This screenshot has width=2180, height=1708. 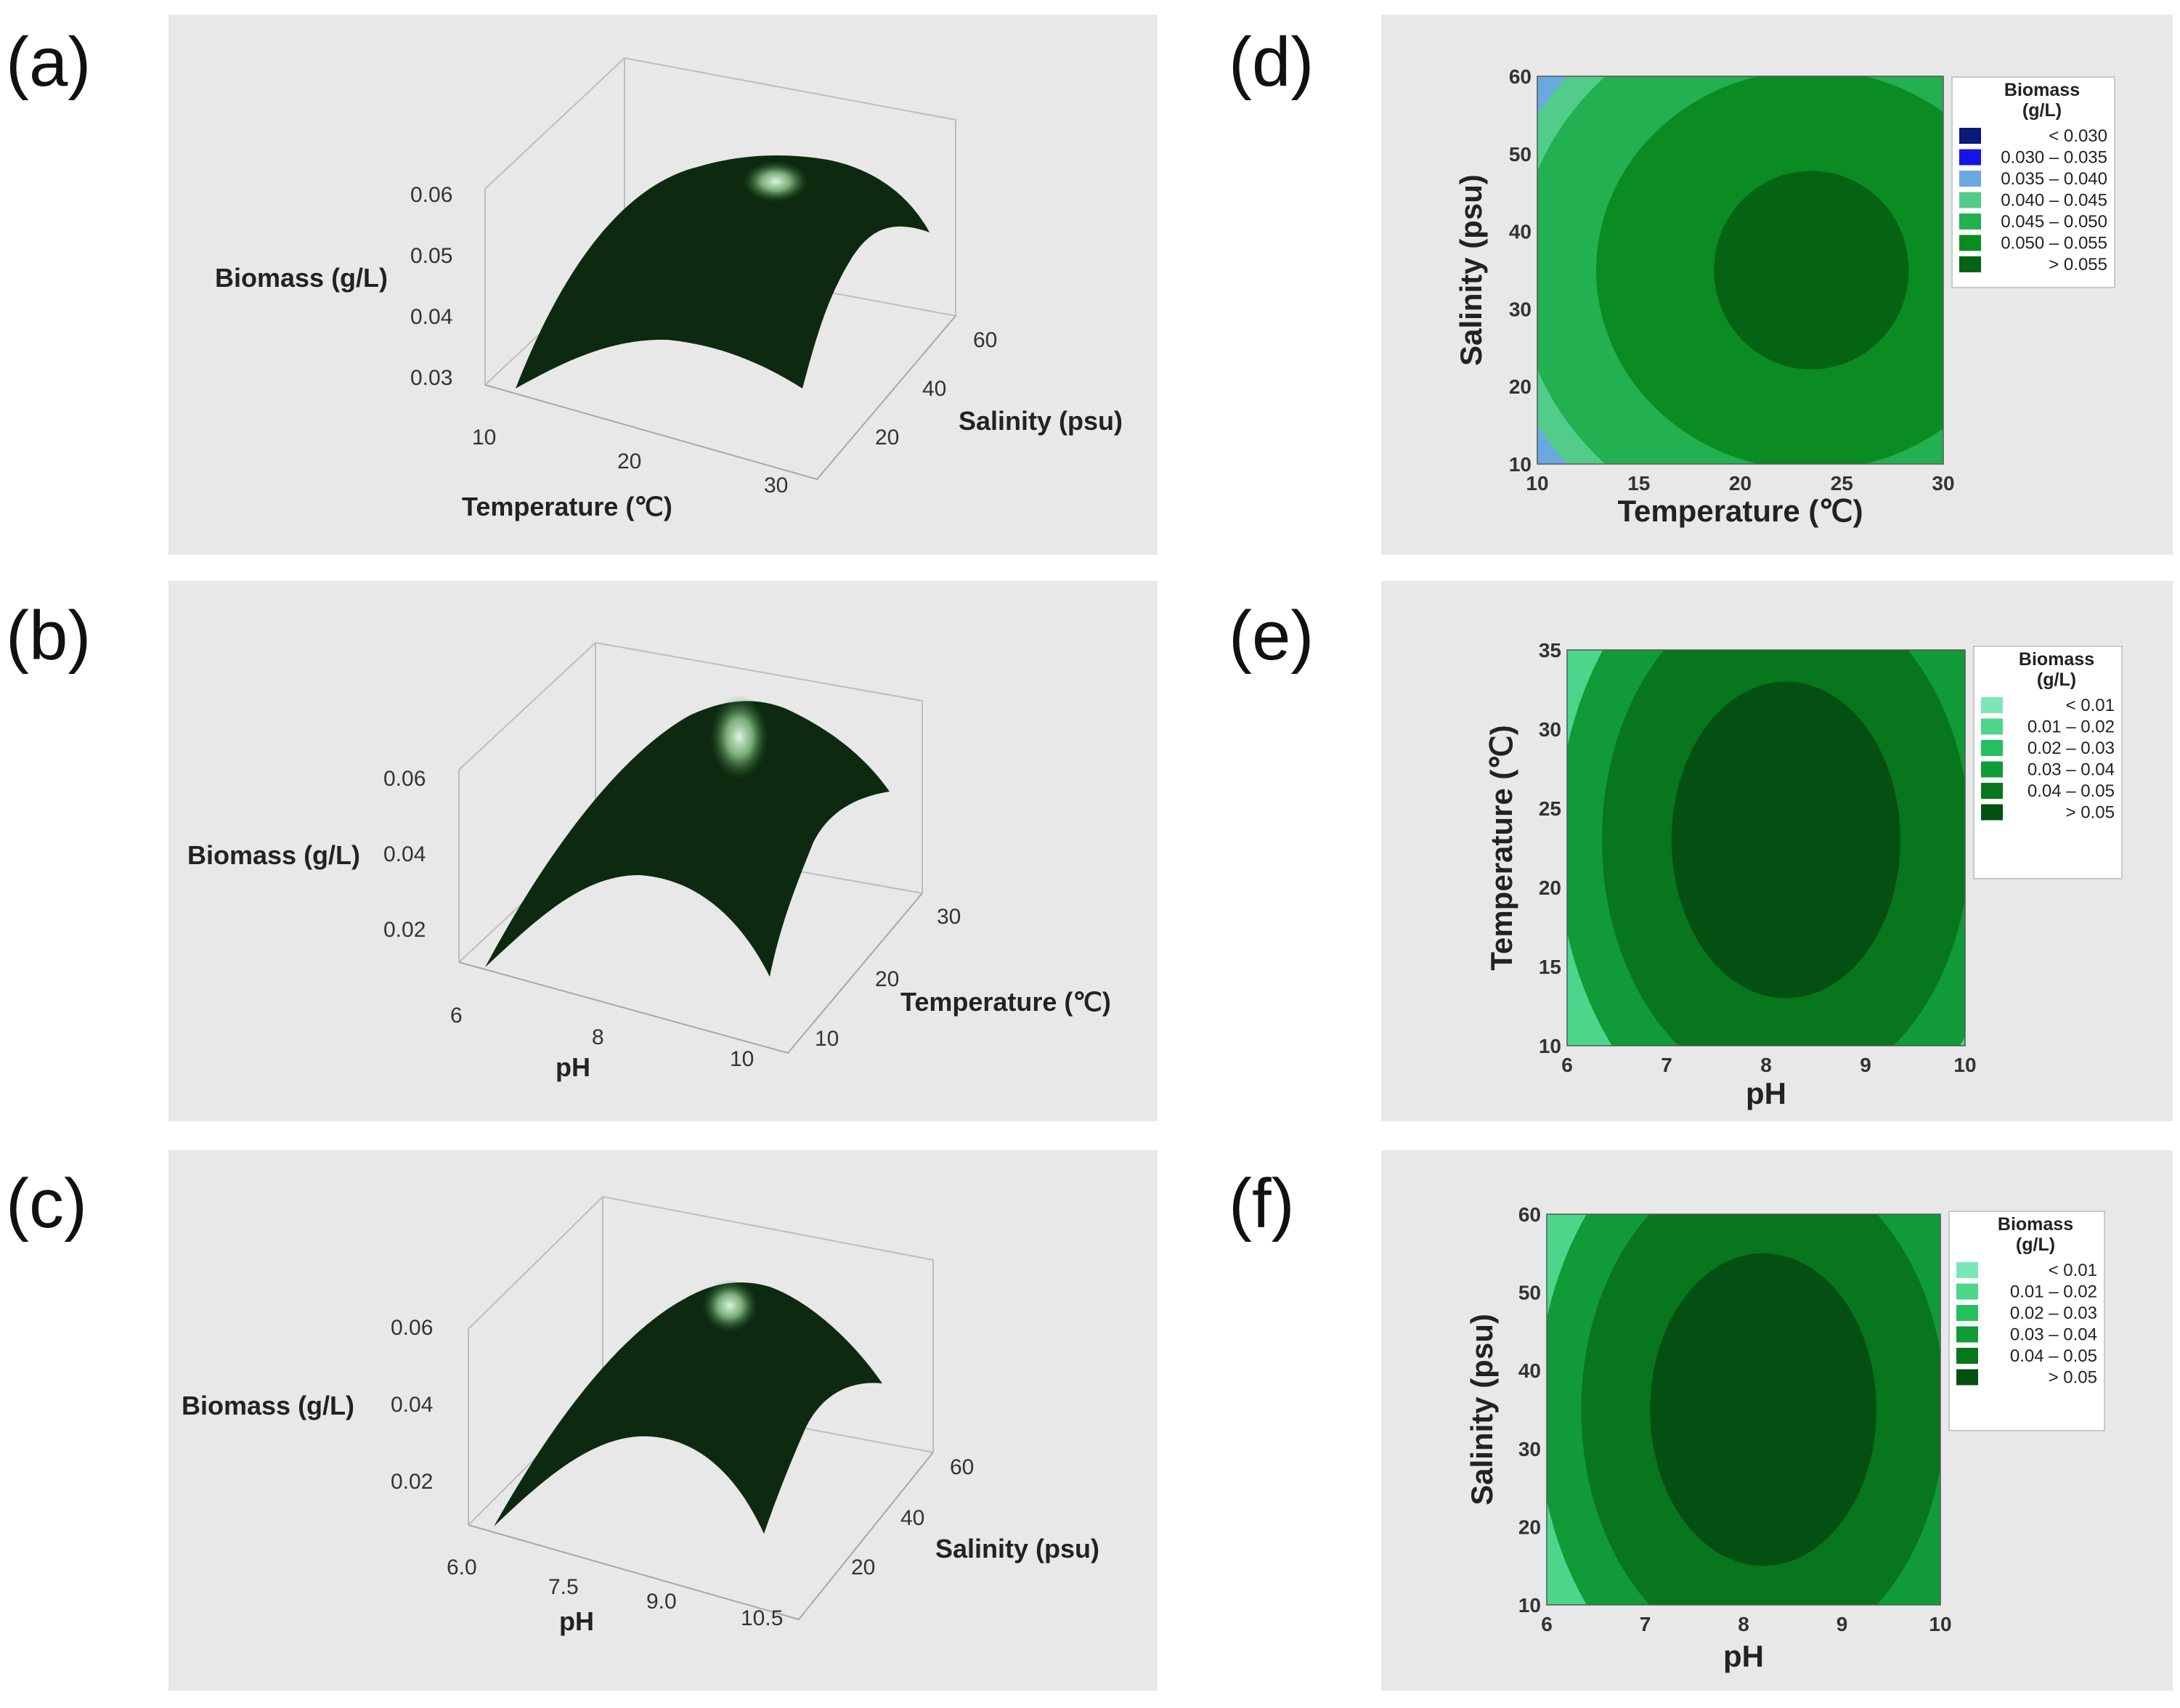 I want to click on y-tick-e-1: 15, so click(x=1550, y=967).